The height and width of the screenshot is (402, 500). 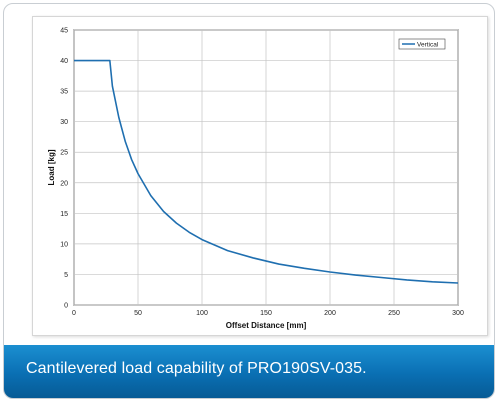 I want to click on x-tick-label: 0, so click(x=74, y=313).